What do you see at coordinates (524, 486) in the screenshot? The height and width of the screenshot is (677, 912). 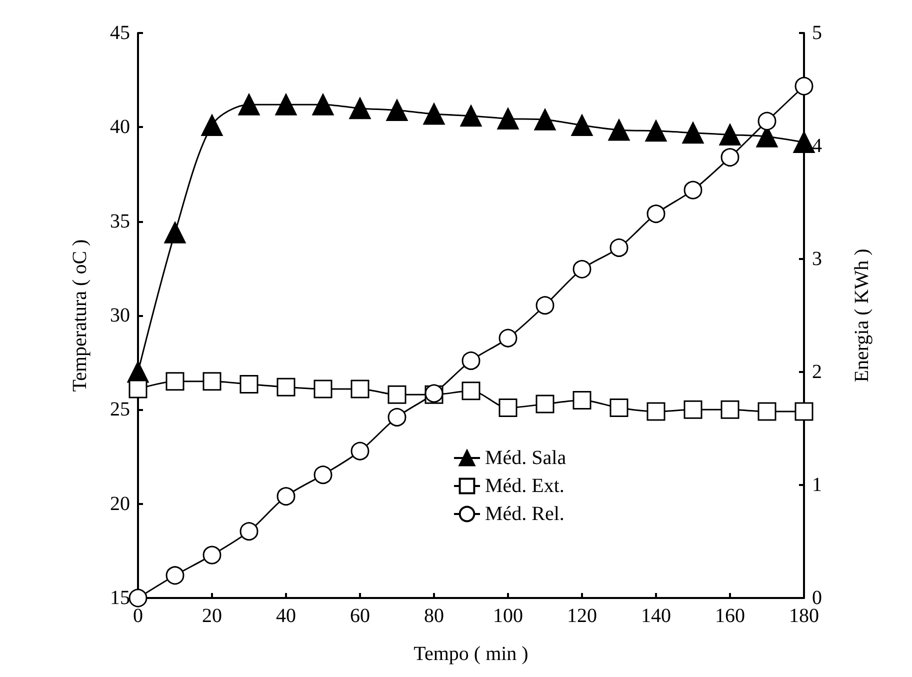 I see `legend-label: Méd. Ext.` at bounding box center [524, 486].